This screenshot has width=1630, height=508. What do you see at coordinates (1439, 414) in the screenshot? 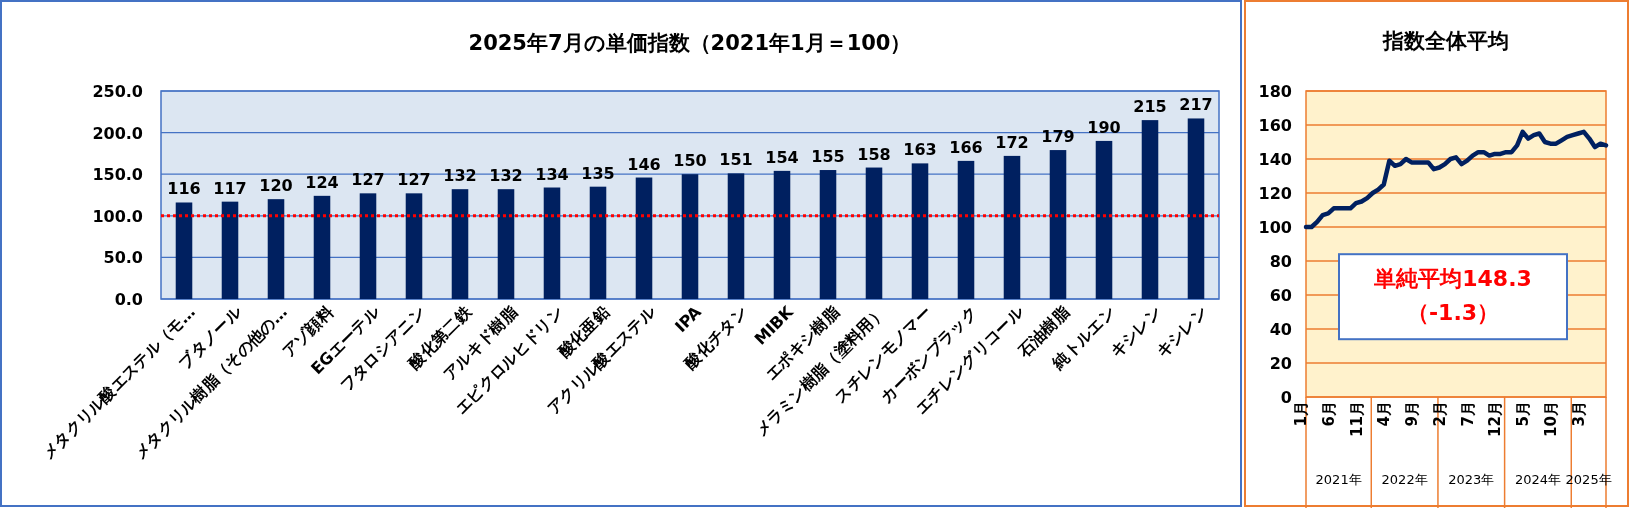
I see `x-tick-label: 2月` at bounding box center [1439, 414].